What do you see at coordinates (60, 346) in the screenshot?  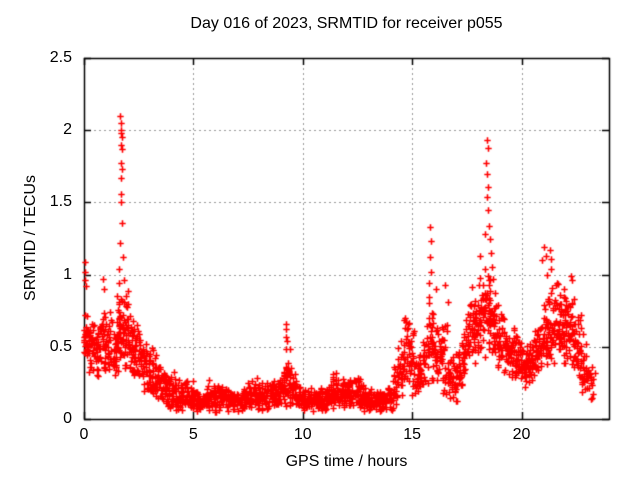 I see `y-tick-label: 0.5` at bounding box center [60, 346].